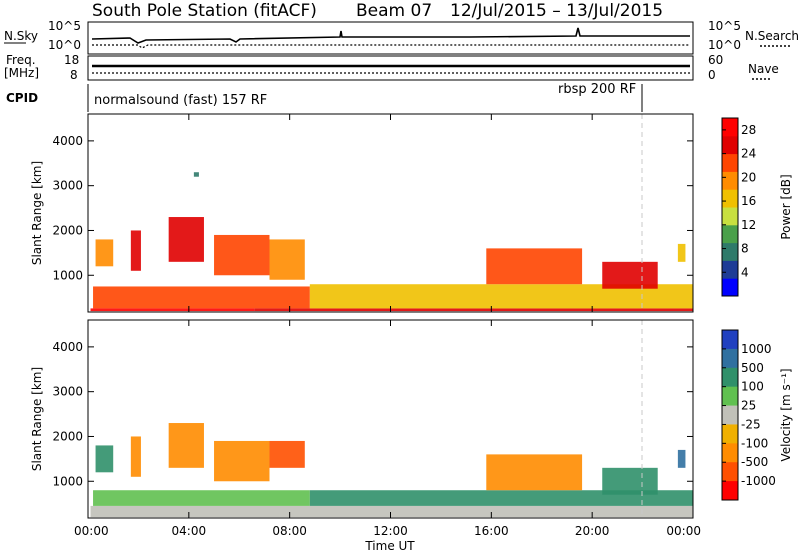 This screenshot has width=800, height=554. I want to click on x-tick-label: 20:00, so click(592, 531).